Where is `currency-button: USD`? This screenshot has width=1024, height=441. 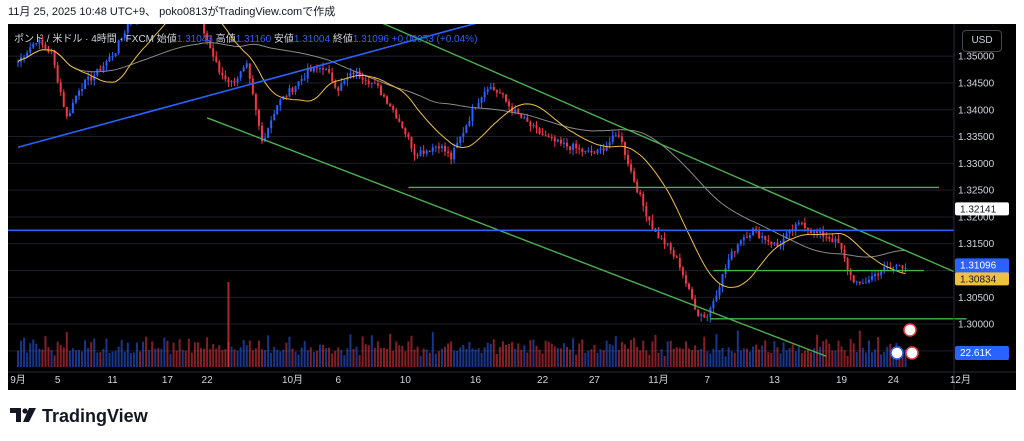 currency-button: USD is located at coordinates (982, 41).